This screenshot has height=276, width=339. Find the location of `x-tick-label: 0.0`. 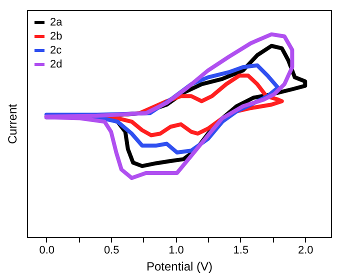

x-tick-label: 0.0 is located at coordinates (47, 250).